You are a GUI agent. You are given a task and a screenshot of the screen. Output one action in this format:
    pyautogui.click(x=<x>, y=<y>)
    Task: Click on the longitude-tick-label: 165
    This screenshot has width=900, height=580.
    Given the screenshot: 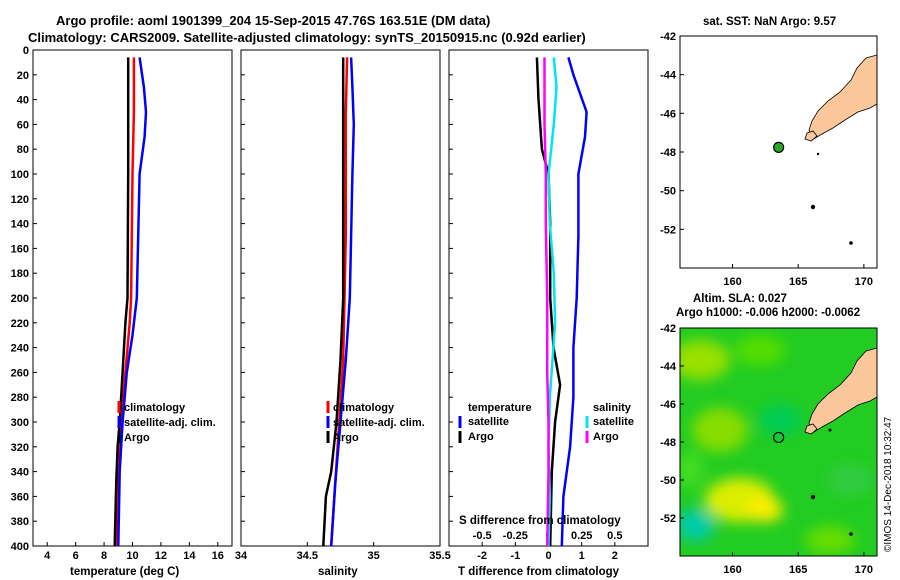 What is the action you would take?
    pyautogui.click(x=798, y=570)
    